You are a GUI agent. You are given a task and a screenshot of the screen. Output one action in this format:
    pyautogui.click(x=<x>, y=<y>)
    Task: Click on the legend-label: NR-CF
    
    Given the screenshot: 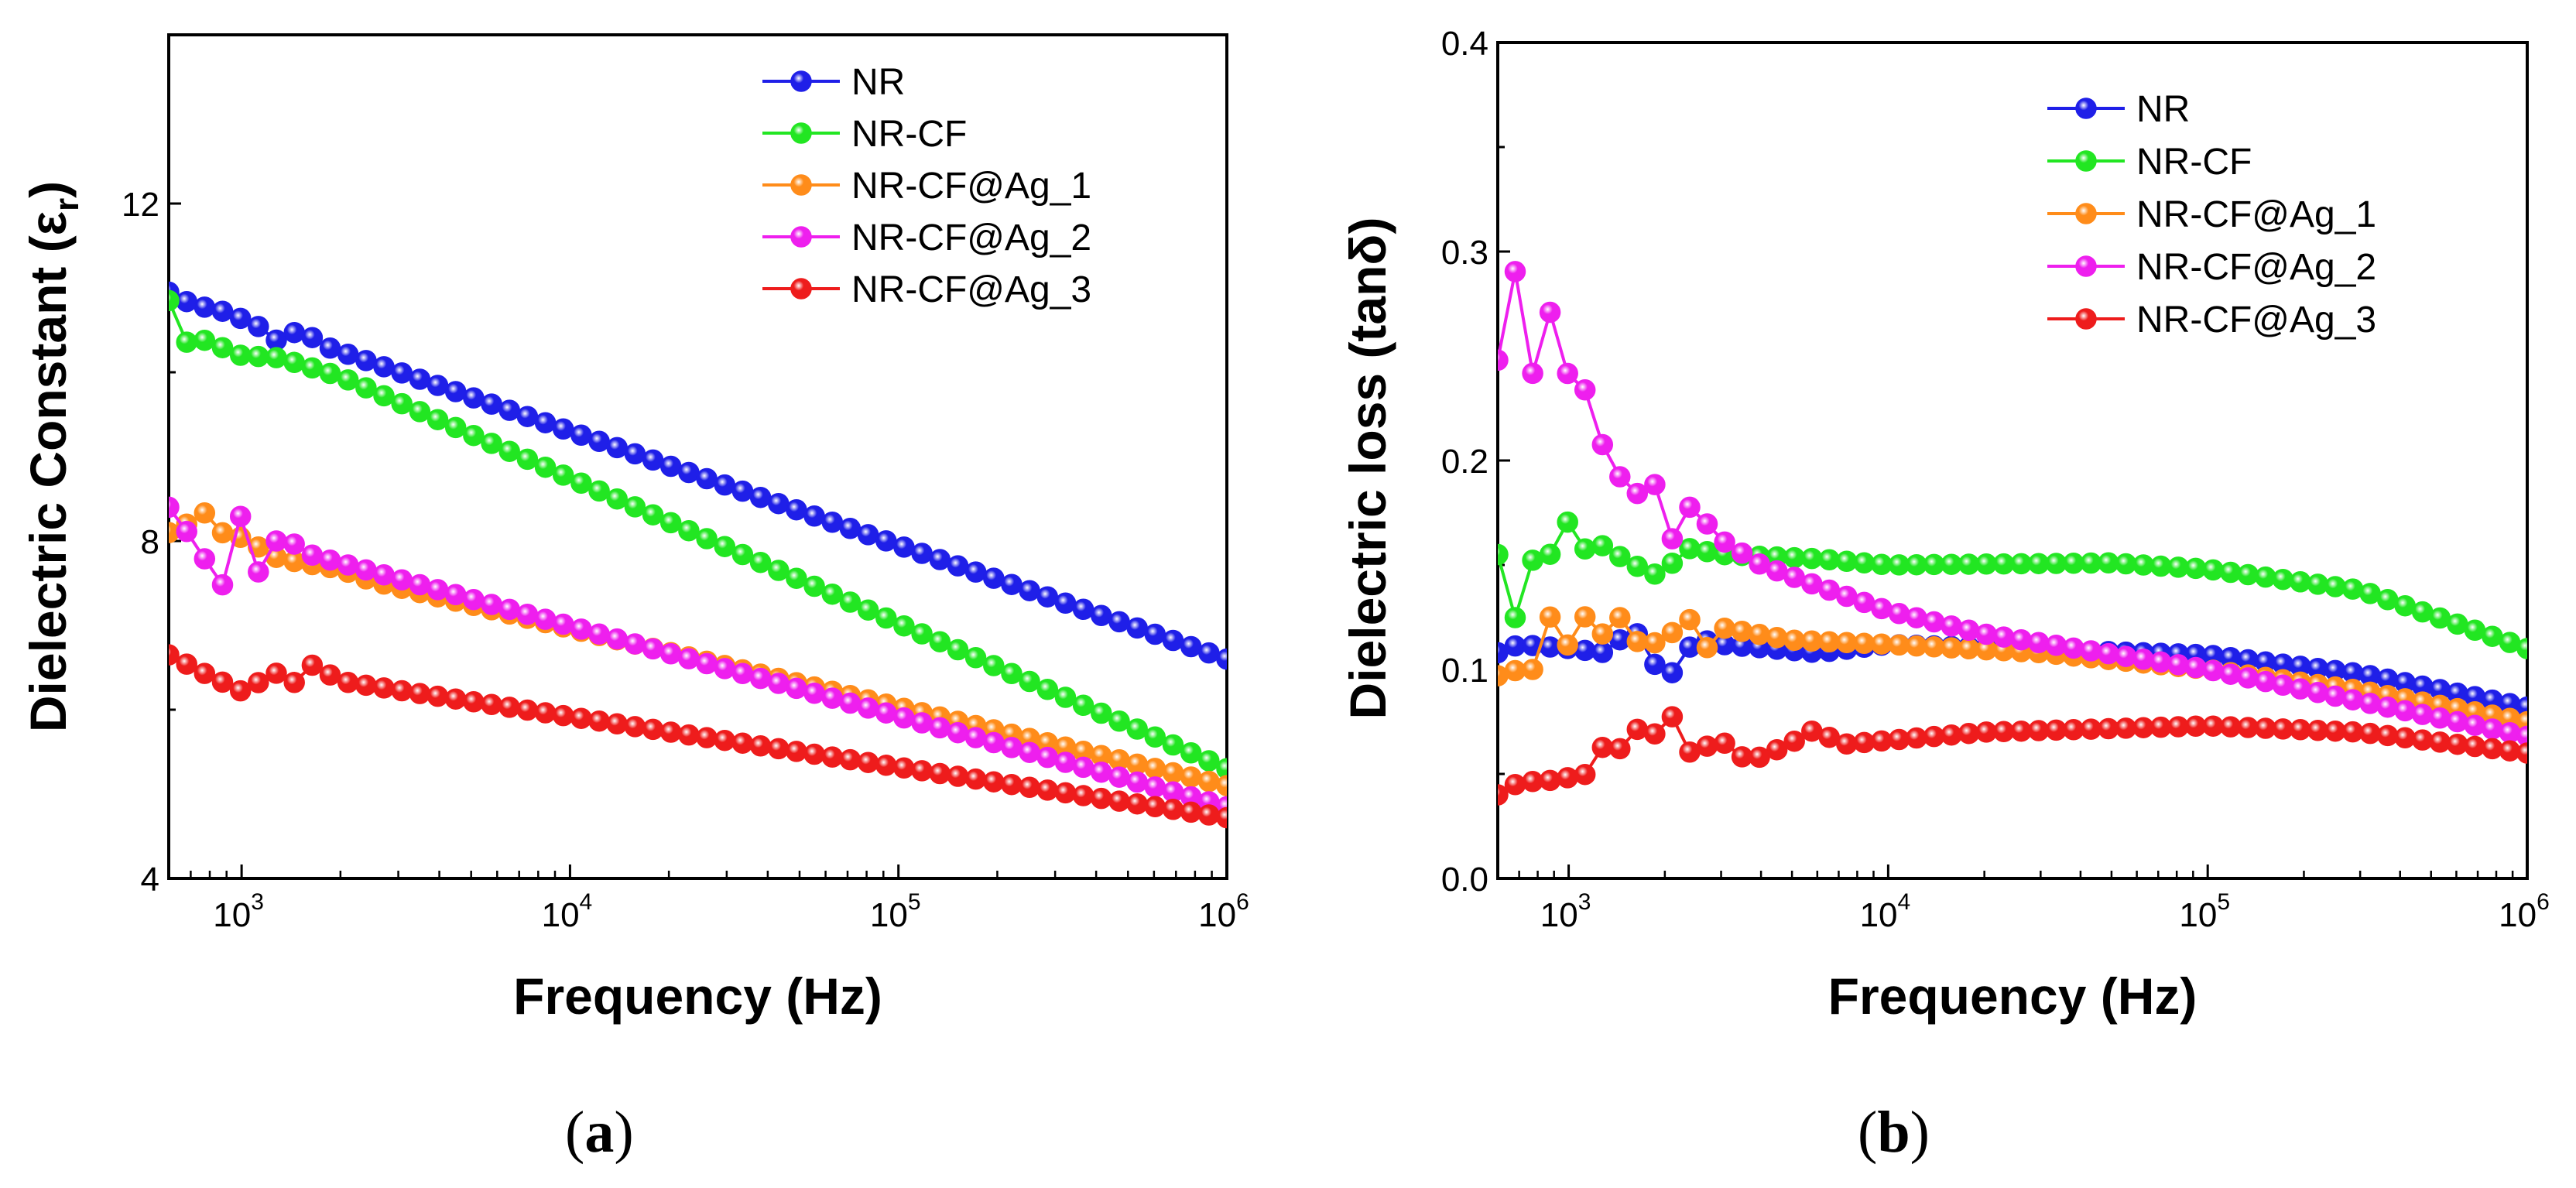 What is the action you would take?
    pyautogui.click(x=909, y=135)
    